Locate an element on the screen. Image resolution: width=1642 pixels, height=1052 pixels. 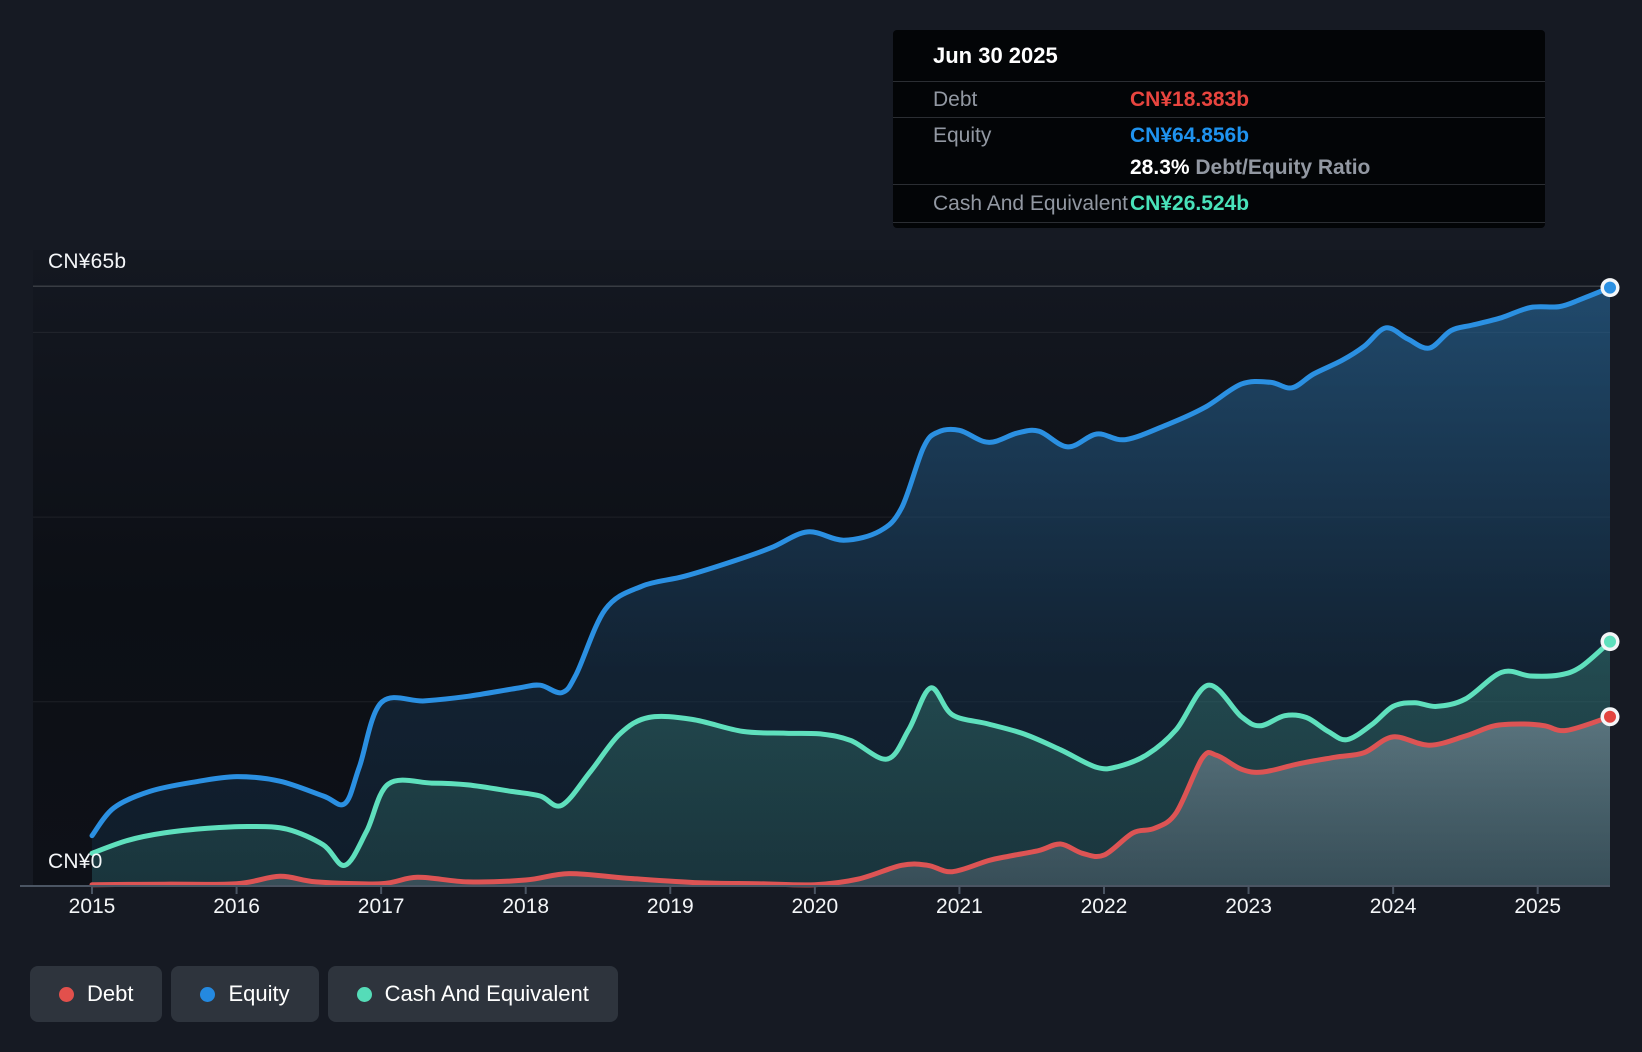
y-axis-zero-label: CN¥0 is located at coordinates (75, 861).